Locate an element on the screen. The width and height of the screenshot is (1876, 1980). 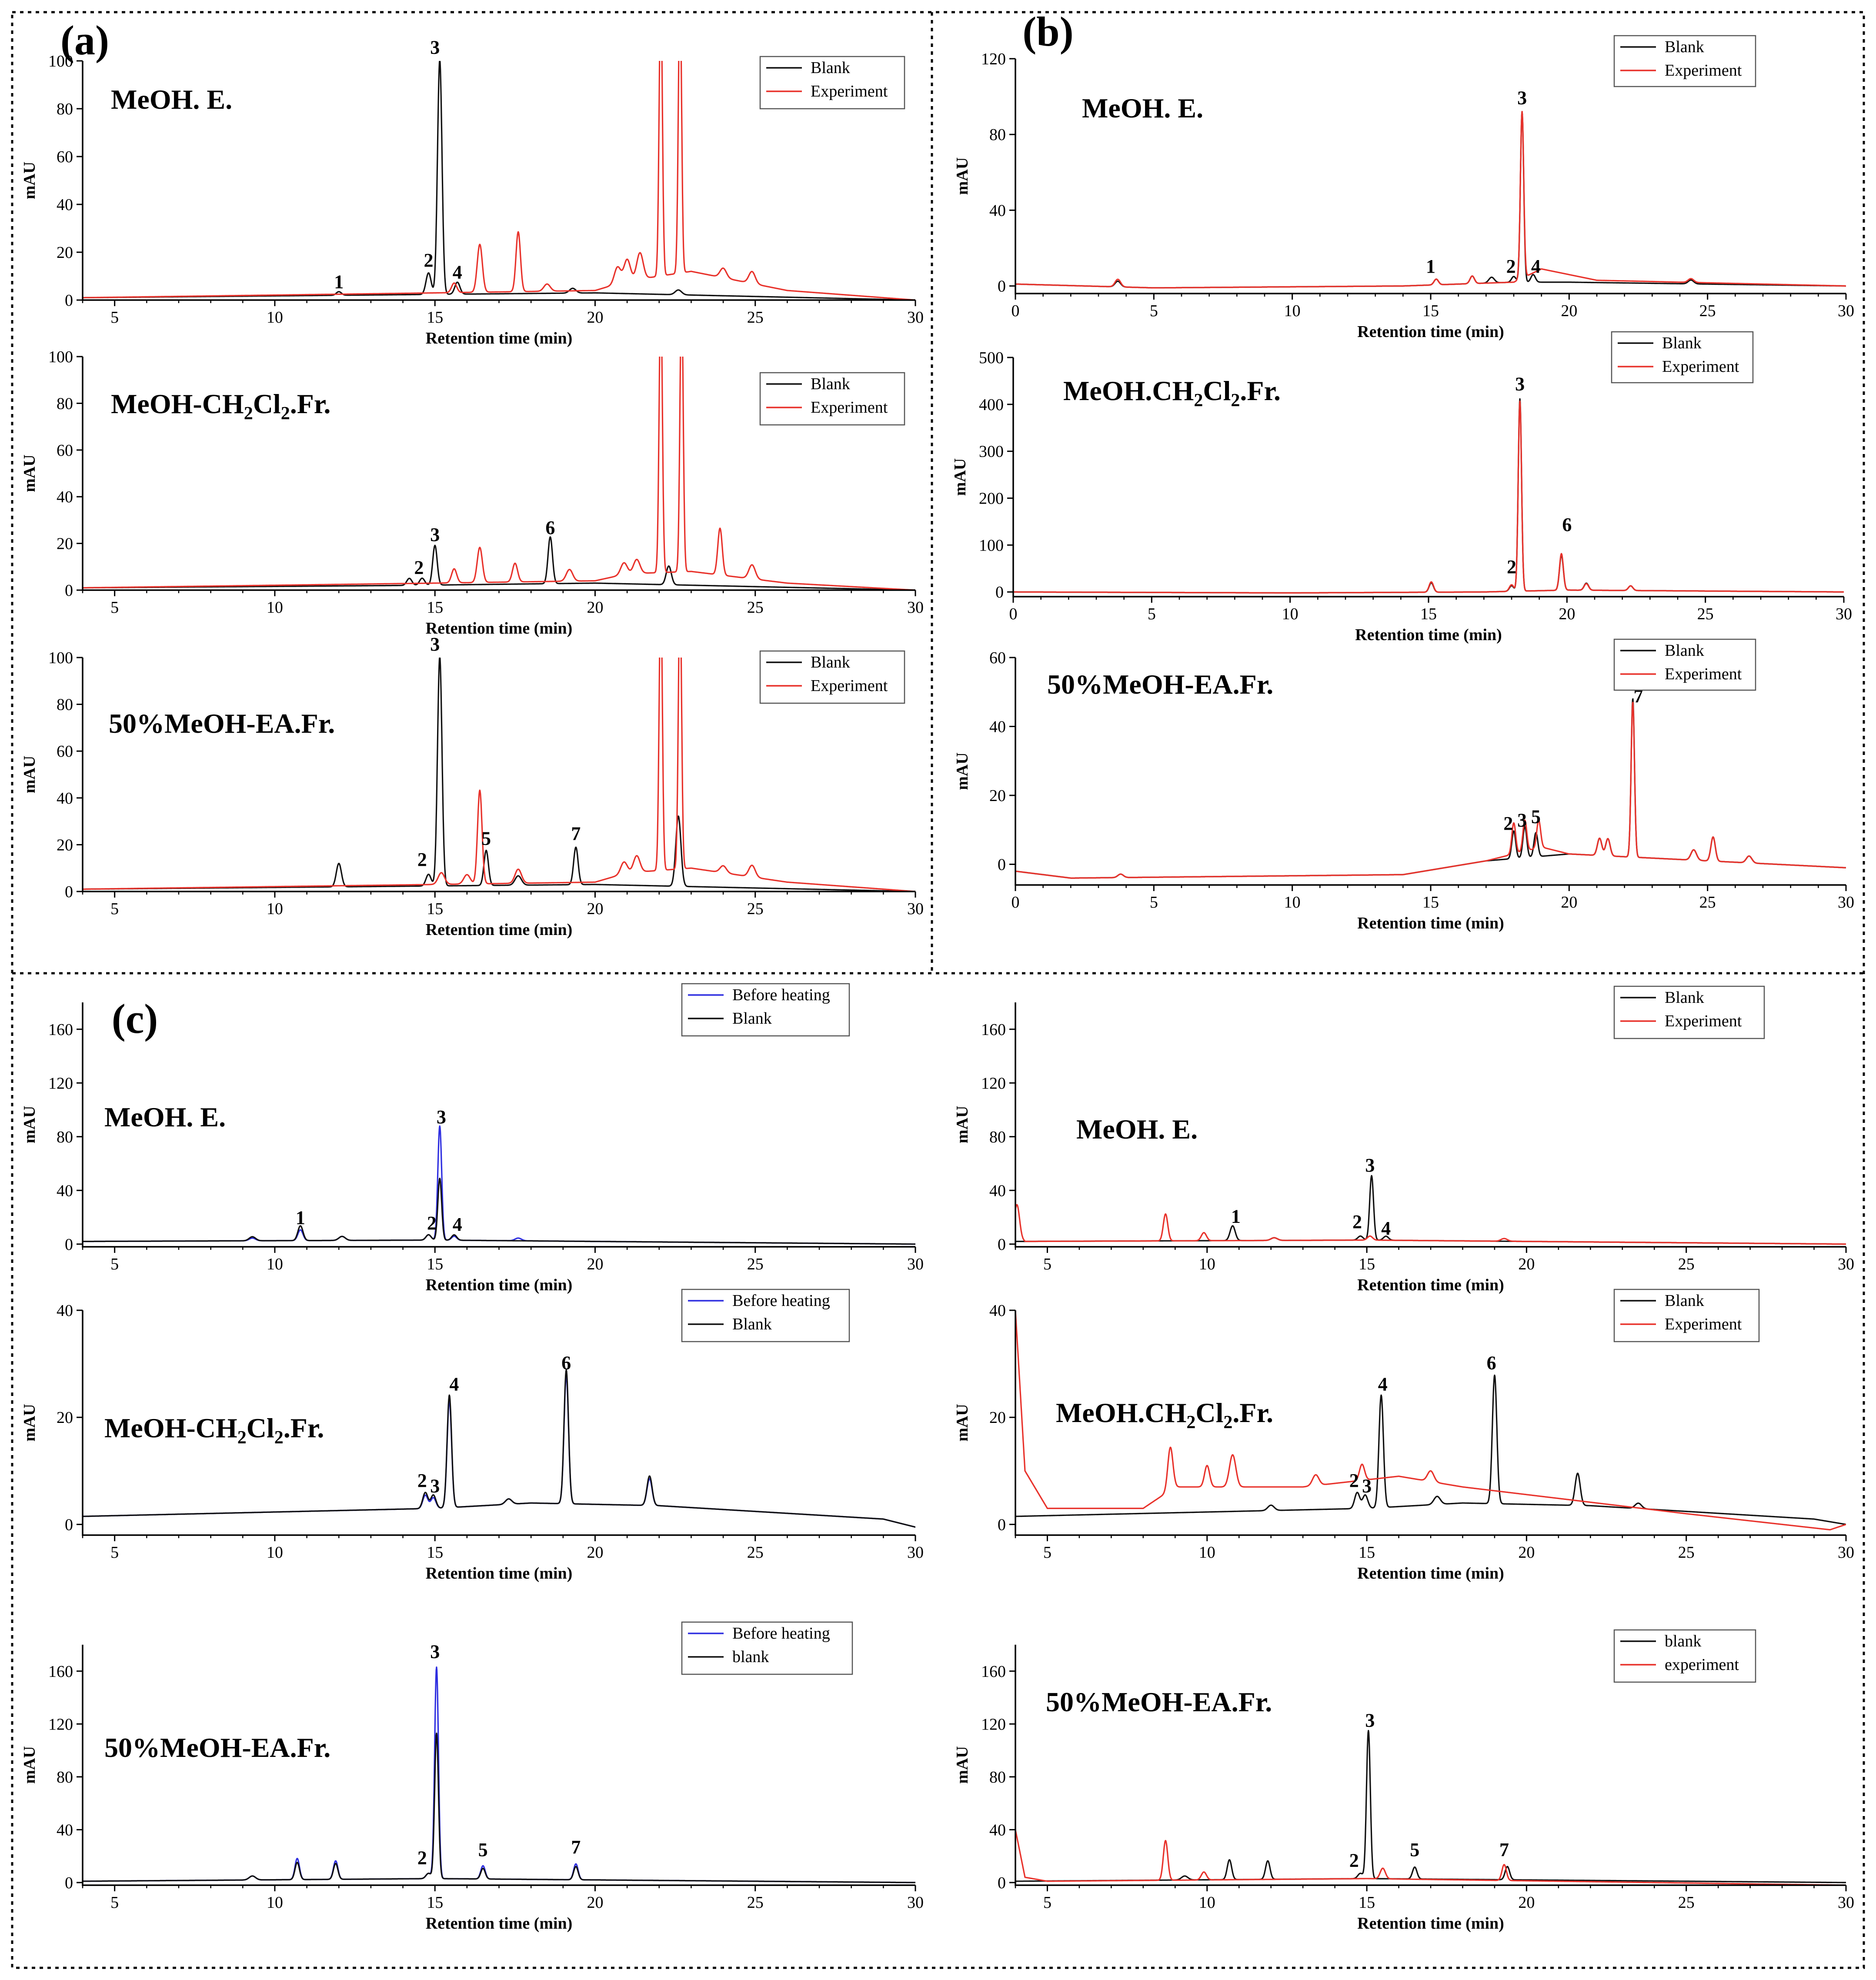
y-tick-label: 100 is located at coordinates (61, 658).